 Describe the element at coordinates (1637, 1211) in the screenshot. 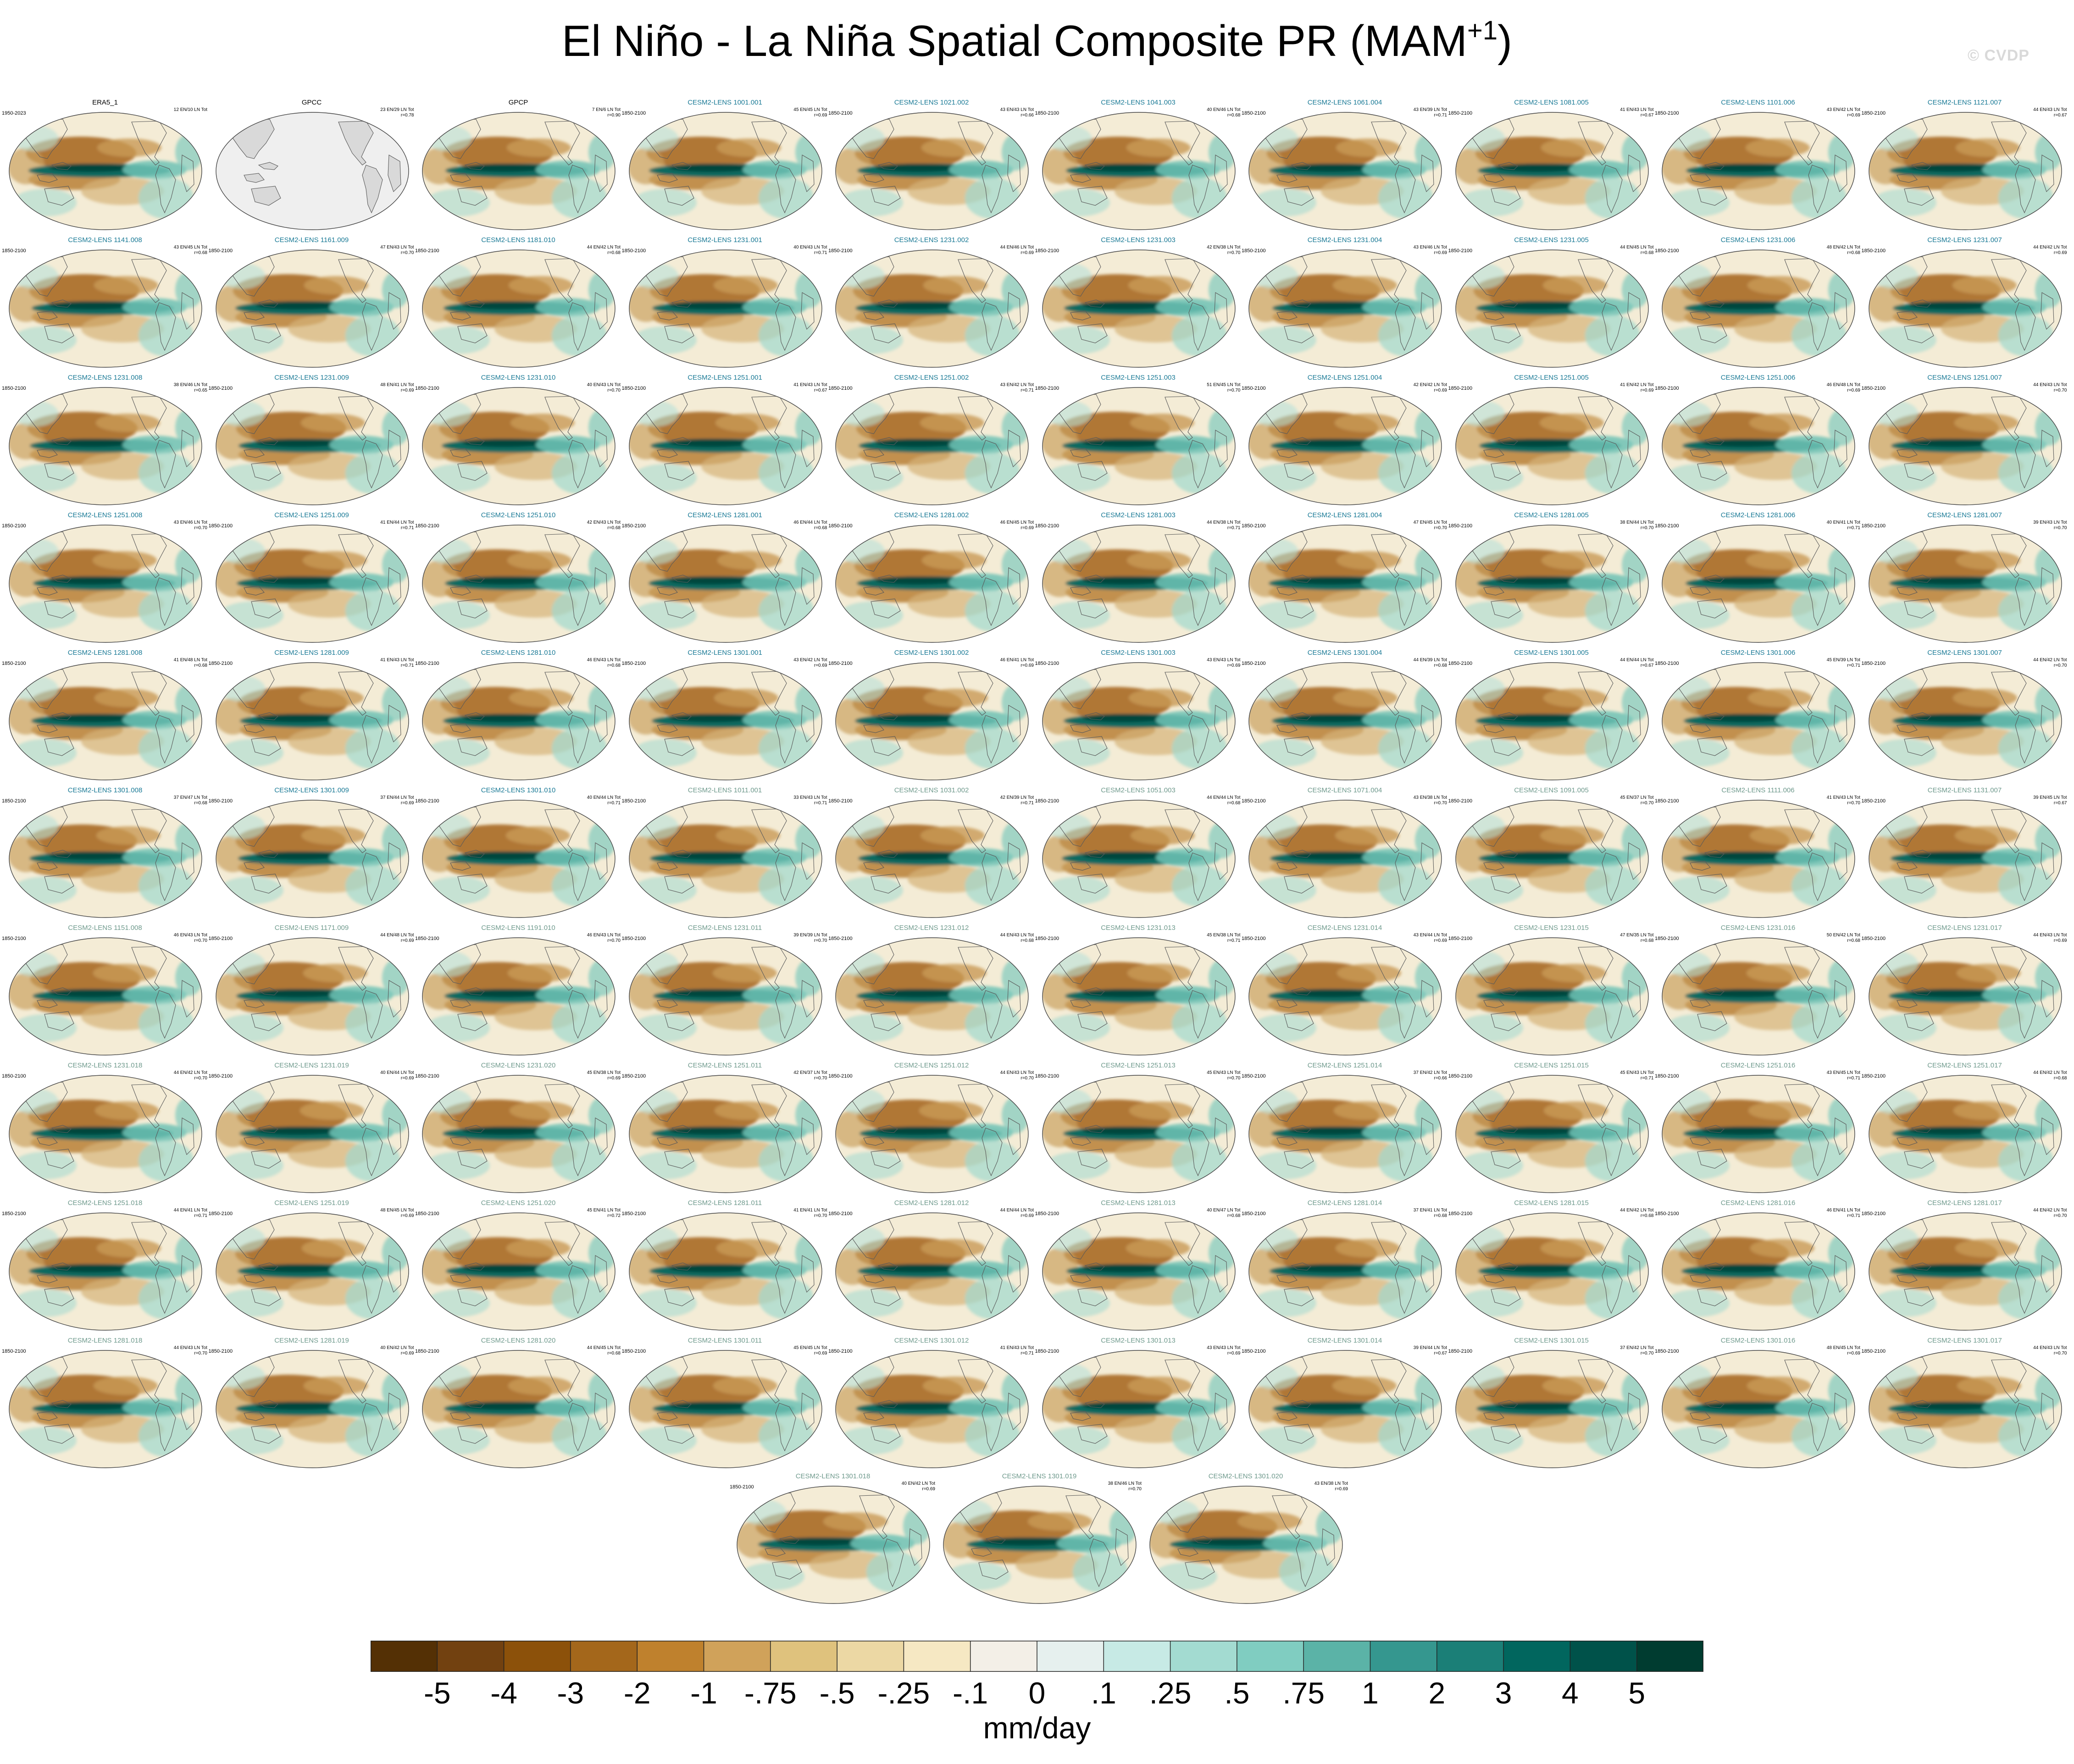

I see `event-counts: 44 EN/42 LN Tot` at that location.